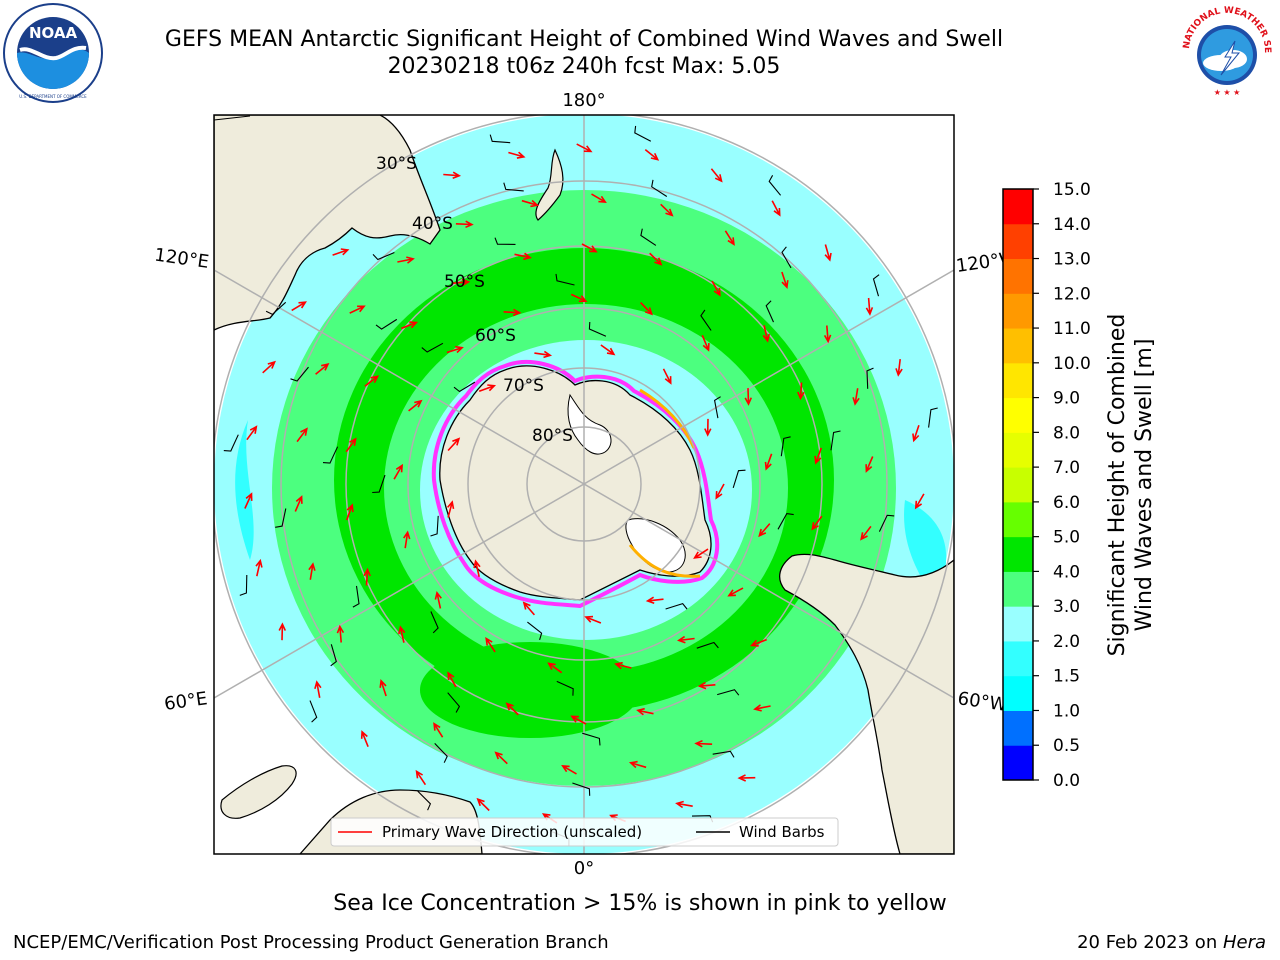 The image size is (1280, 960). What do you see at coordinates (552, 436) in the screenshot?
I see `lat-label-80: 80°S` at bounding box center [552, 436].